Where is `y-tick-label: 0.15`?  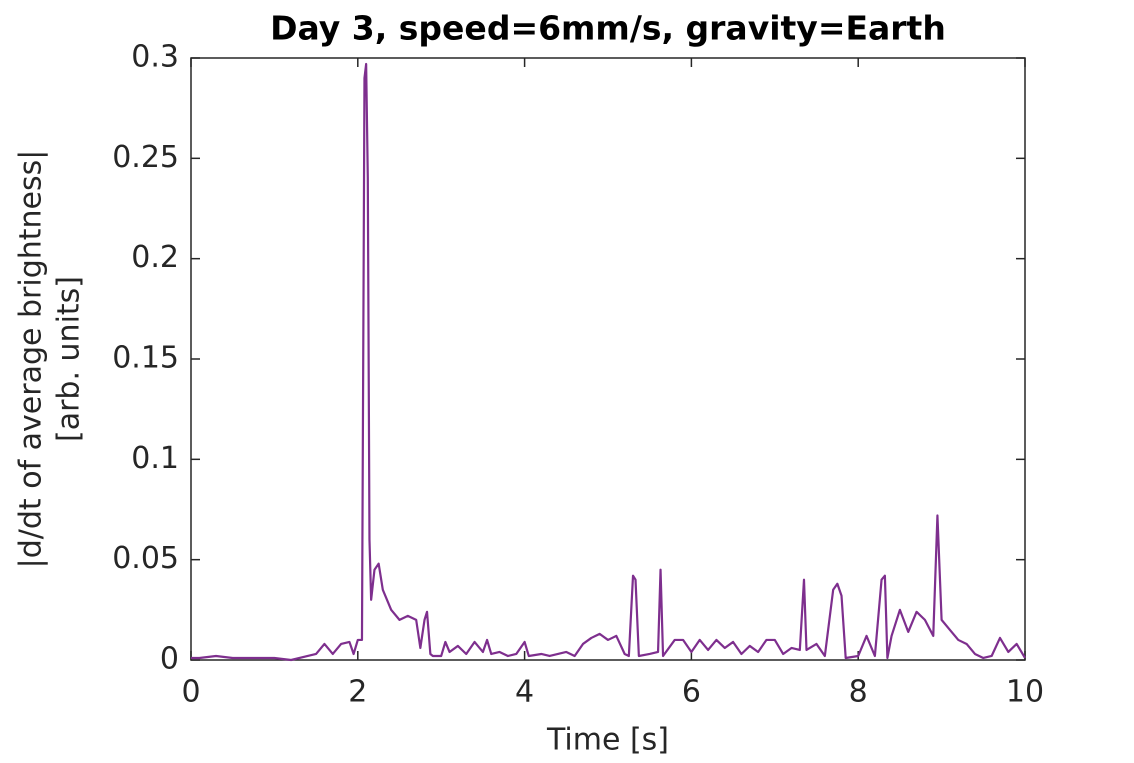 y-tick-label: 0.15 is located at coordinates (145, 358).